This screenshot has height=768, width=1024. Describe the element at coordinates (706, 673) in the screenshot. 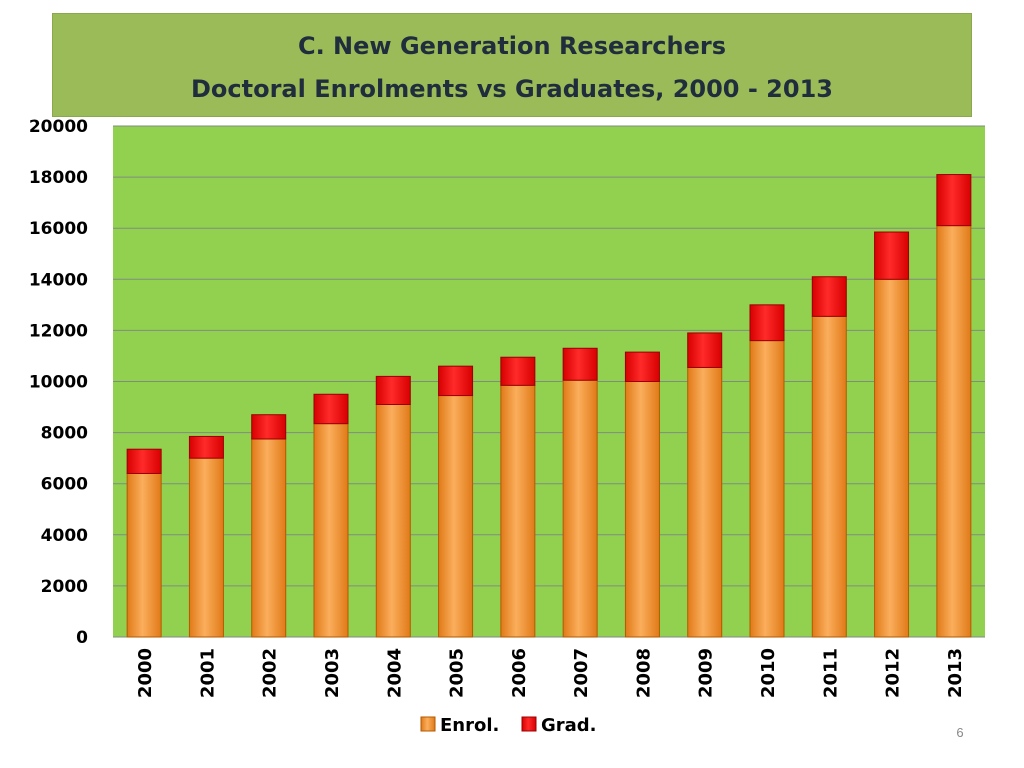

I see `x-tick-label: 2009` at that location.